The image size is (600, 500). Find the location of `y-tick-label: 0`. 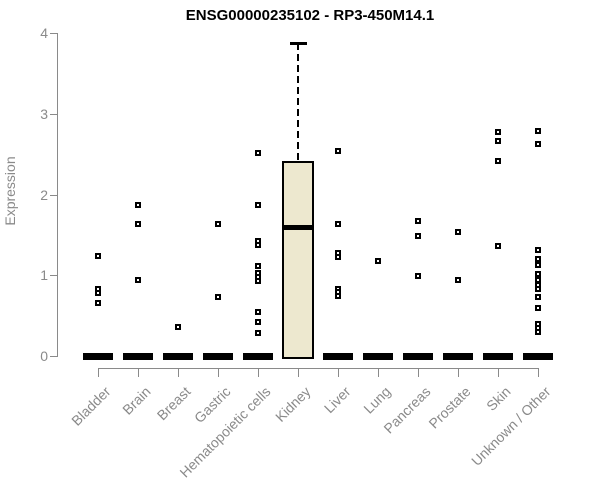

y-tick-label: 0 is located at coordinates (44, 356).